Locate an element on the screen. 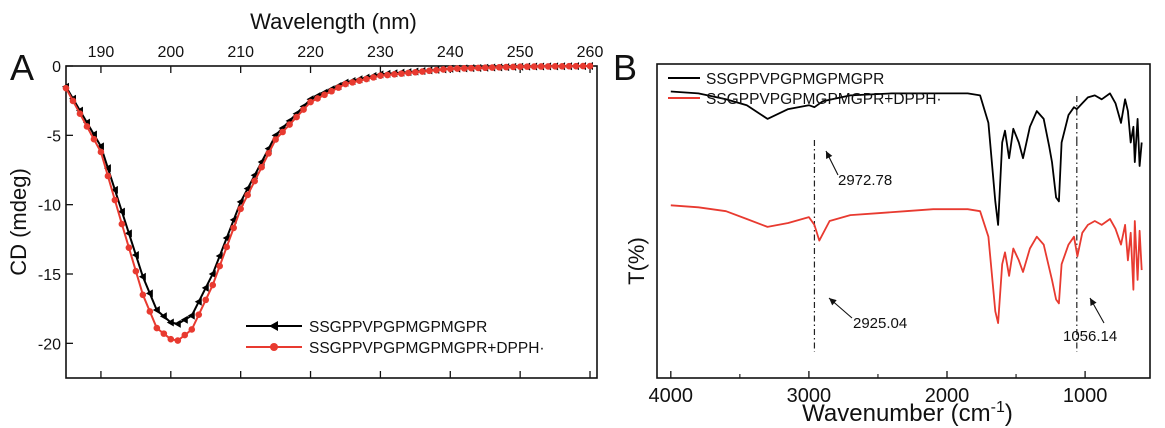 The image size is (1165, 428). legend-label-a-2: SSGPPVPGPMGPMGPR+DPPH· is located at coordinates (427, 348).